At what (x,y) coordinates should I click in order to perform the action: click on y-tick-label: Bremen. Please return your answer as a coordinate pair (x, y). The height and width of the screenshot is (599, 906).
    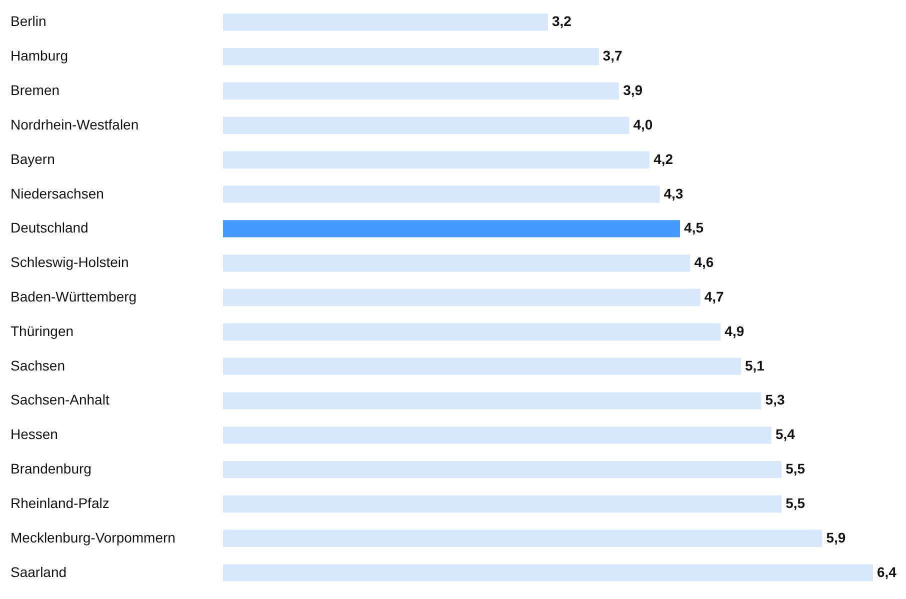
    Looking at the image, I should click on (35, 90).